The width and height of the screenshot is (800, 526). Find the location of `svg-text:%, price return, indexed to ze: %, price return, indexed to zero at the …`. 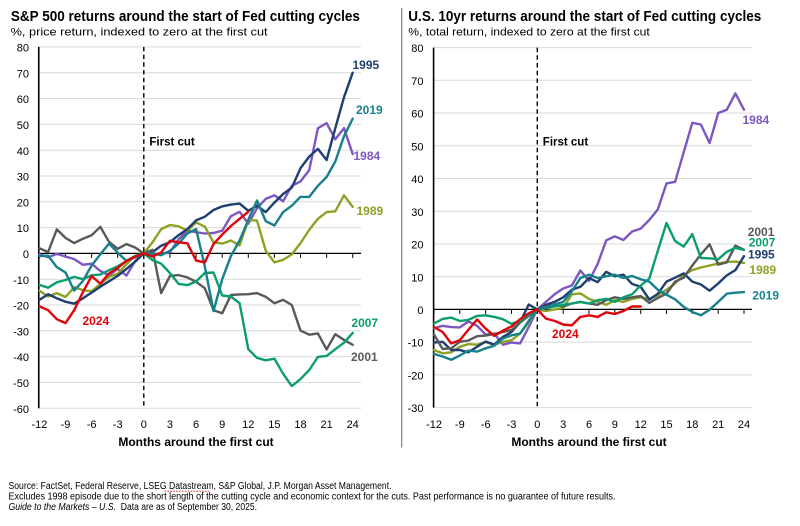

svg-text:%, price return, indexed to ze: %, price return, indexed to zero at the … is located at coordinates (140, 33).